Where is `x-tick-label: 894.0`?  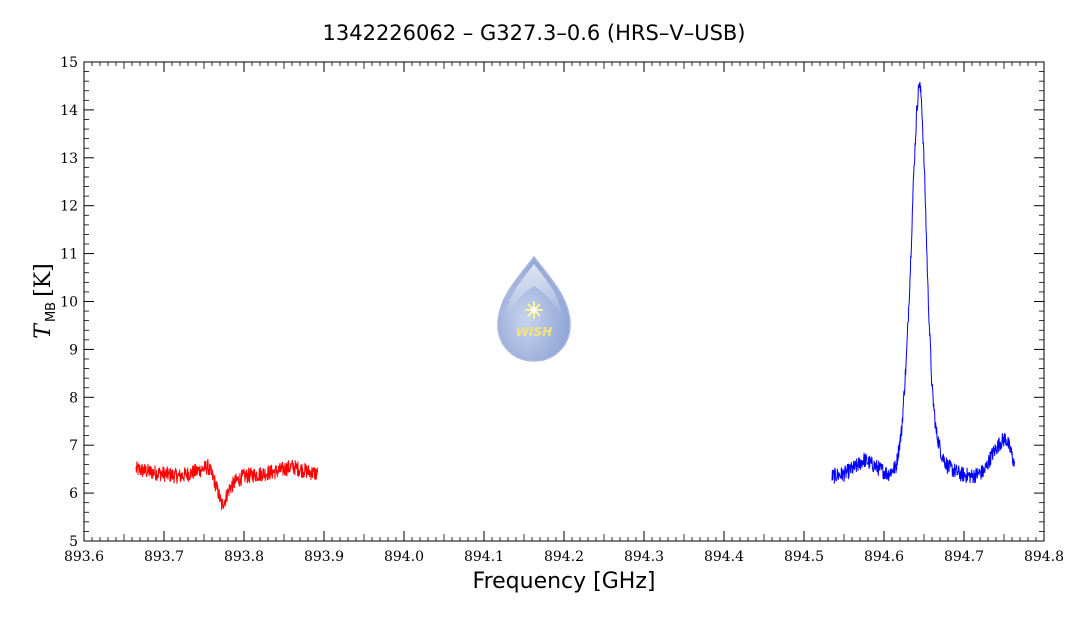
x-tick-label: 894.0 is located at coordinates (404, 557).